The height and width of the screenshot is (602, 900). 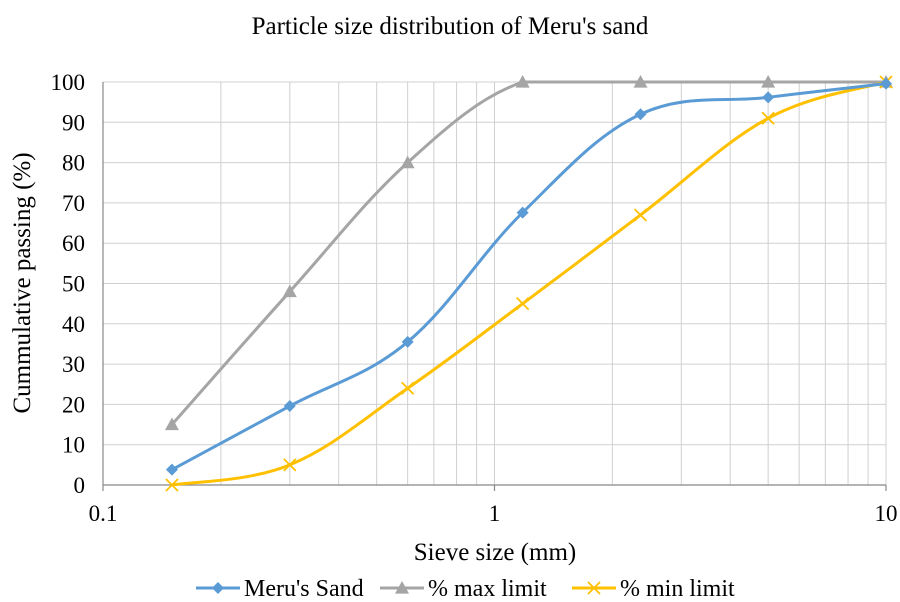 I want to click on legend-item-max-limit: % max limit, so click(x=463, y=589).